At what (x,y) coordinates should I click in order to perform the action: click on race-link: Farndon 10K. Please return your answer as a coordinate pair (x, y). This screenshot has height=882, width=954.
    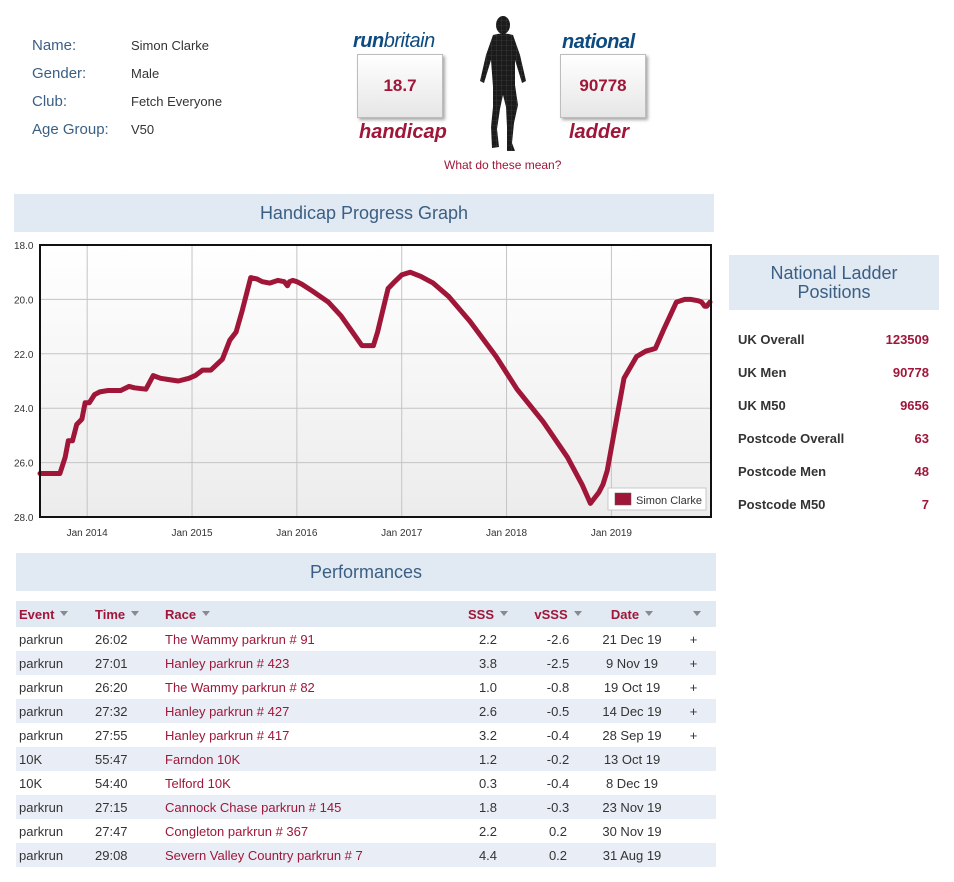
    Looking at the image, I should click on (308, 759).